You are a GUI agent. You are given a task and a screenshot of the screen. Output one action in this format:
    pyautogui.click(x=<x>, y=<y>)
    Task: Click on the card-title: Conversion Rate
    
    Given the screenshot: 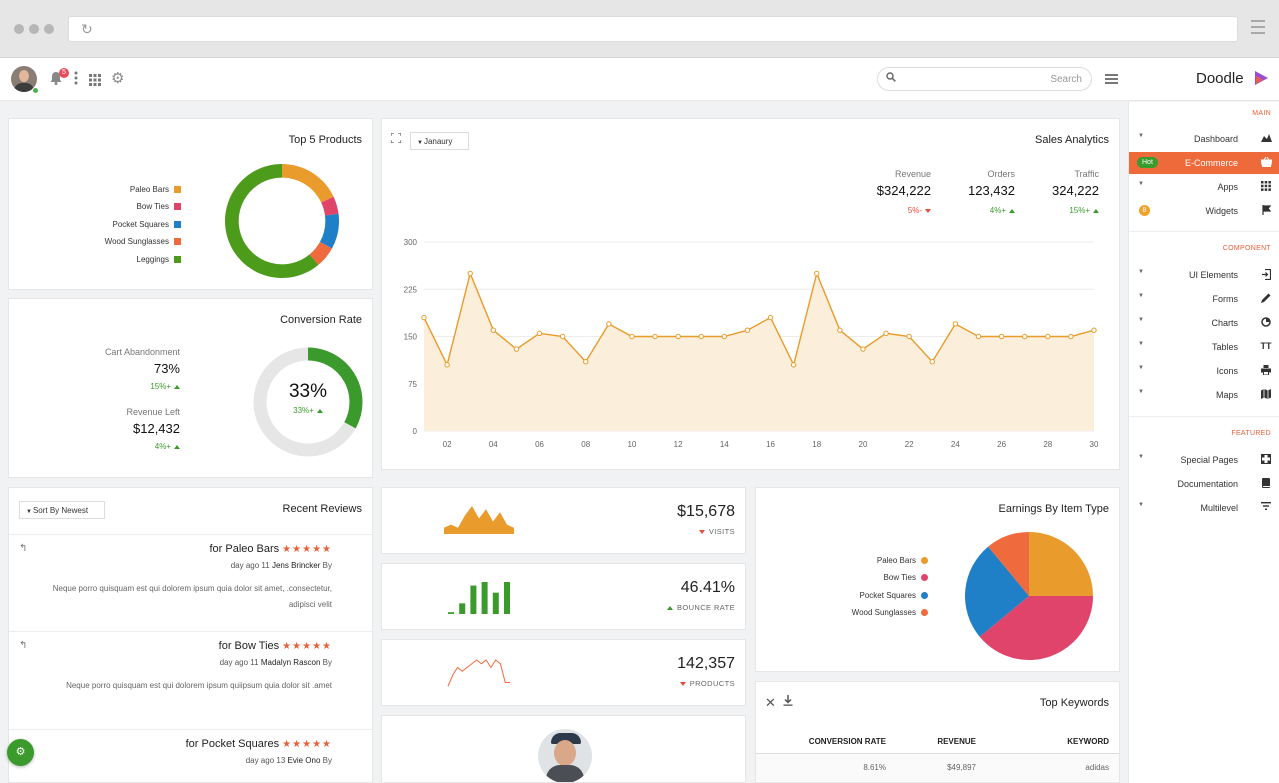 What is the action you would take?
    pyautogui.click(x=321, y=320)
    